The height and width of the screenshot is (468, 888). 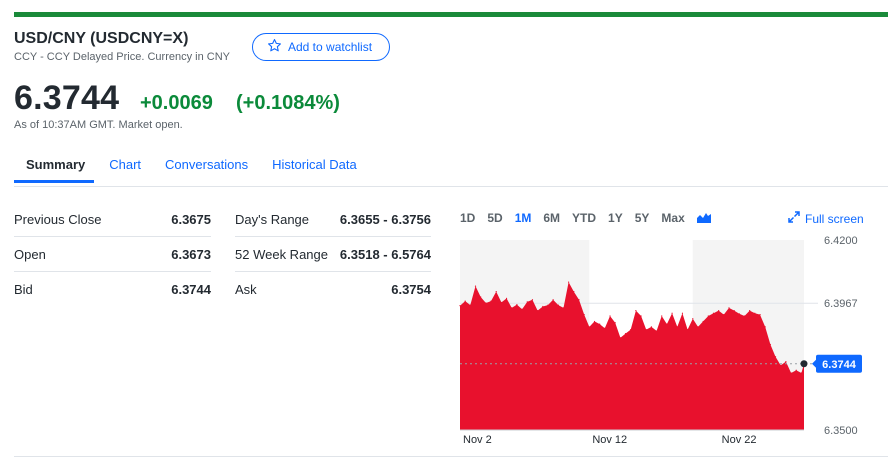 I want to click on chart-current-value-dot, so click(x=804, y=364).